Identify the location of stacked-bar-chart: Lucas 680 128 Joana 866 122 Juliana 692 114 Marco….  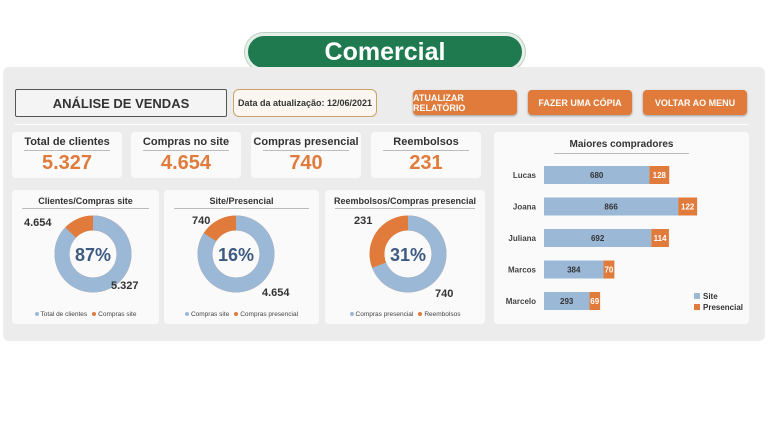
(624, 239).